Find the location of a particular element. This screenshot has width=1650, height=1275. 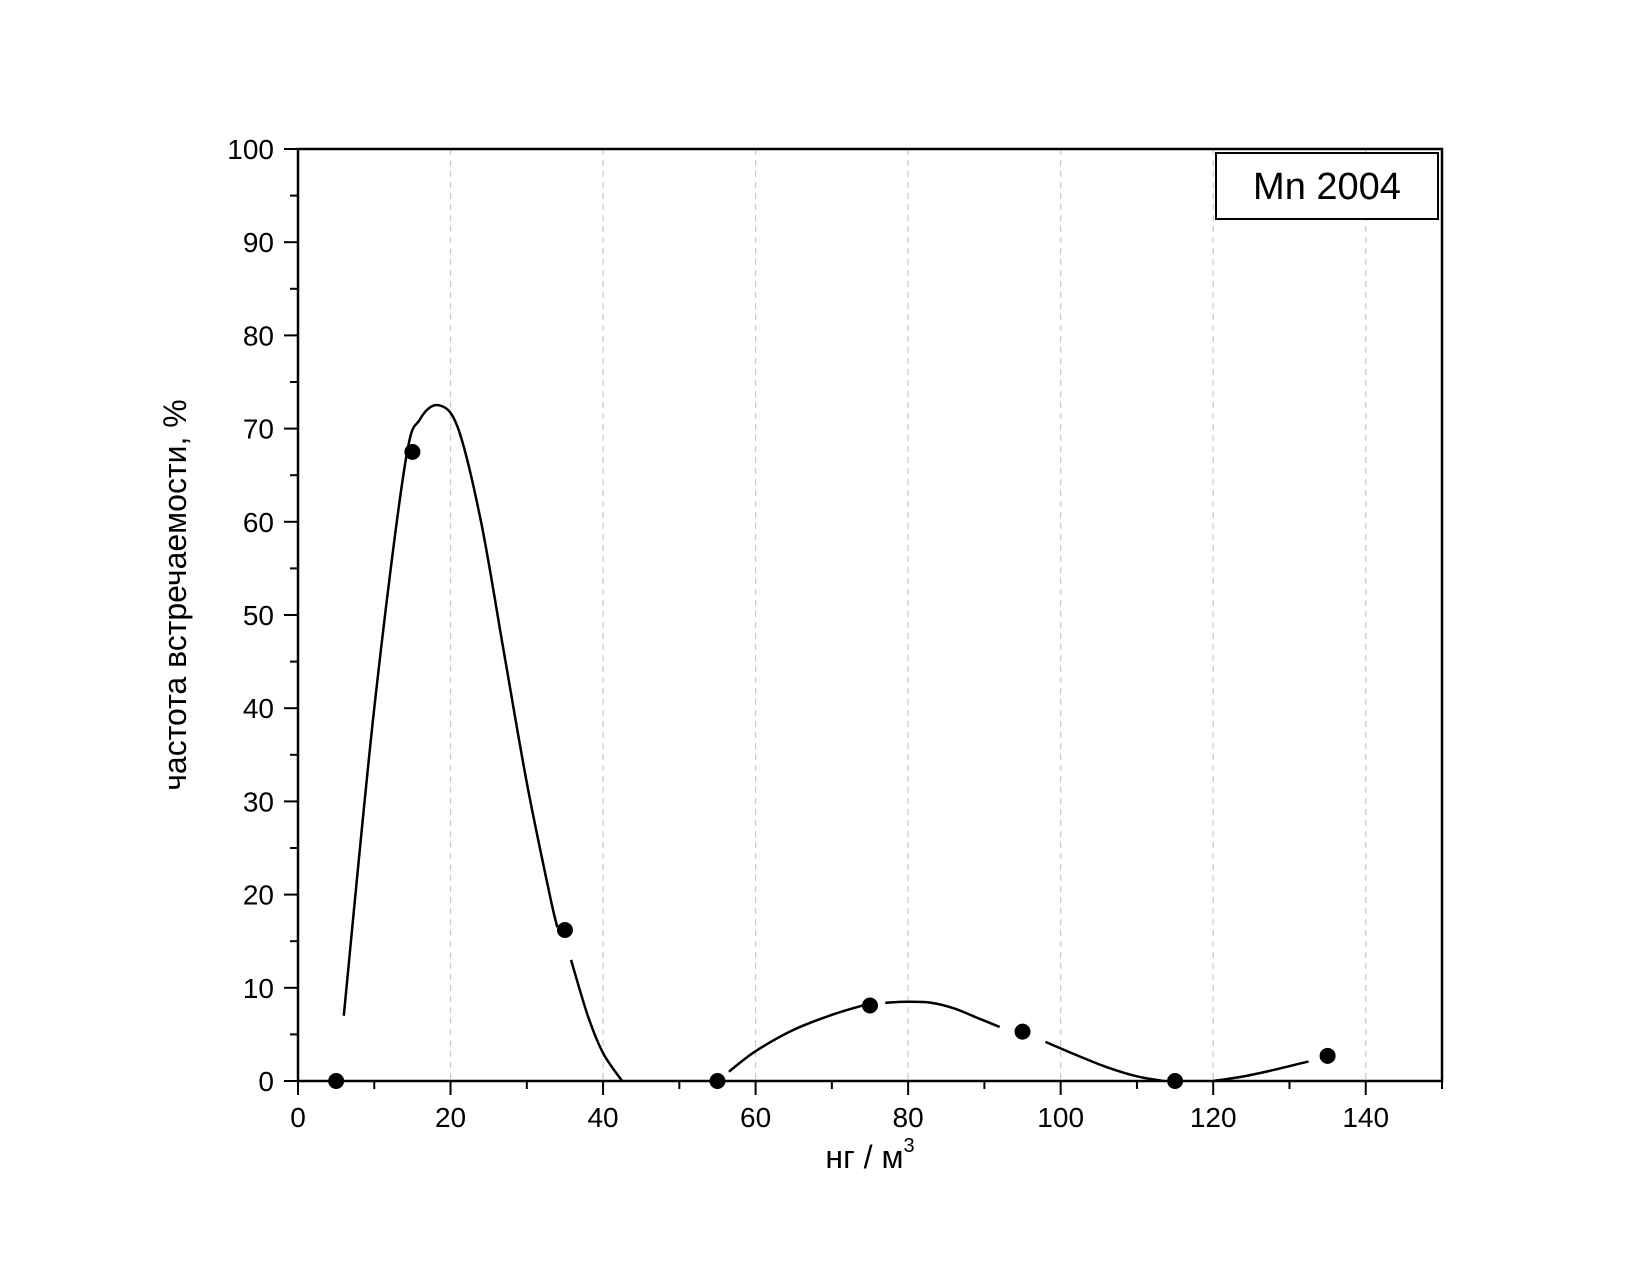

y-tick-label: 0 is located at coordinates (266, 1081).